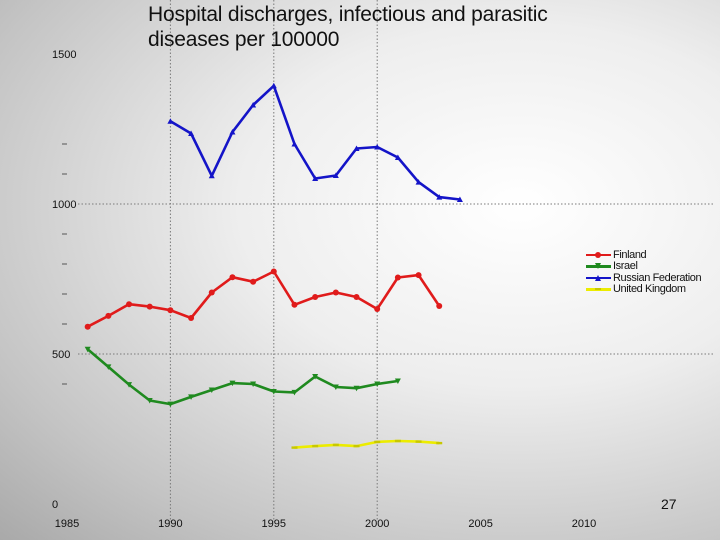 The image size is (720, 540). I want to click on point-israel-1996, so click(294, 392).